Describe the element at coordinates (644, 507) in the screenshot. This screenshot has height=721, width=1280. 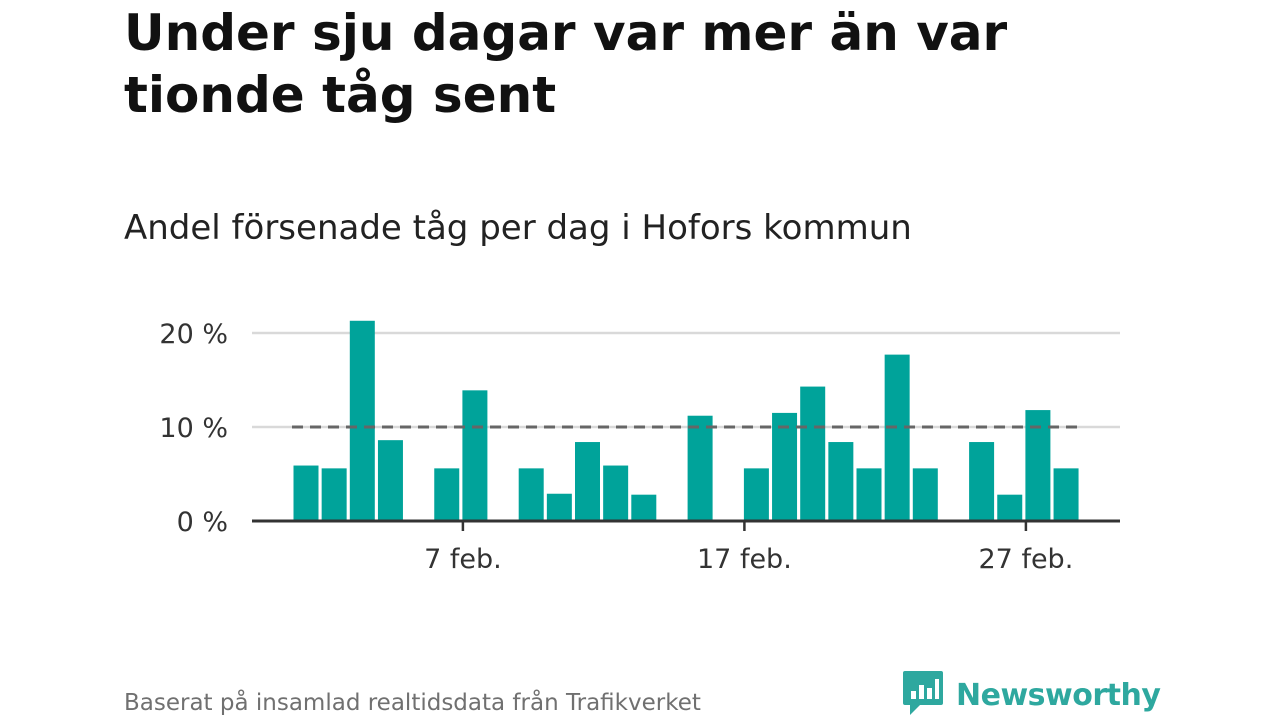
I see `bar: 13 feb.: 2.8 %` at that location.